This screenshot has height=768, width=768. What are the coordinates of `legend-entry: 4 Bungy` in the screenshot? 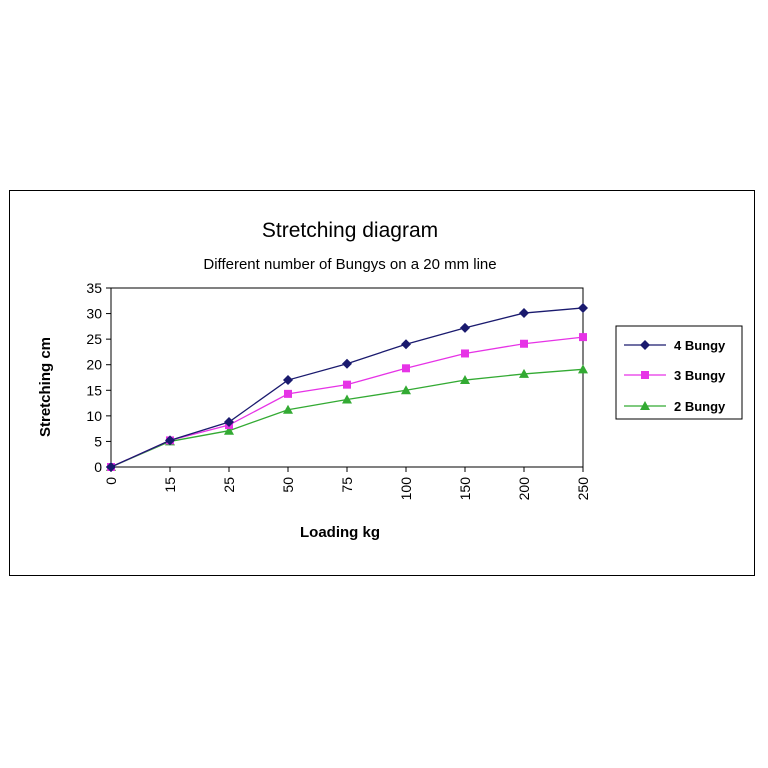 It's located at (675, 345).